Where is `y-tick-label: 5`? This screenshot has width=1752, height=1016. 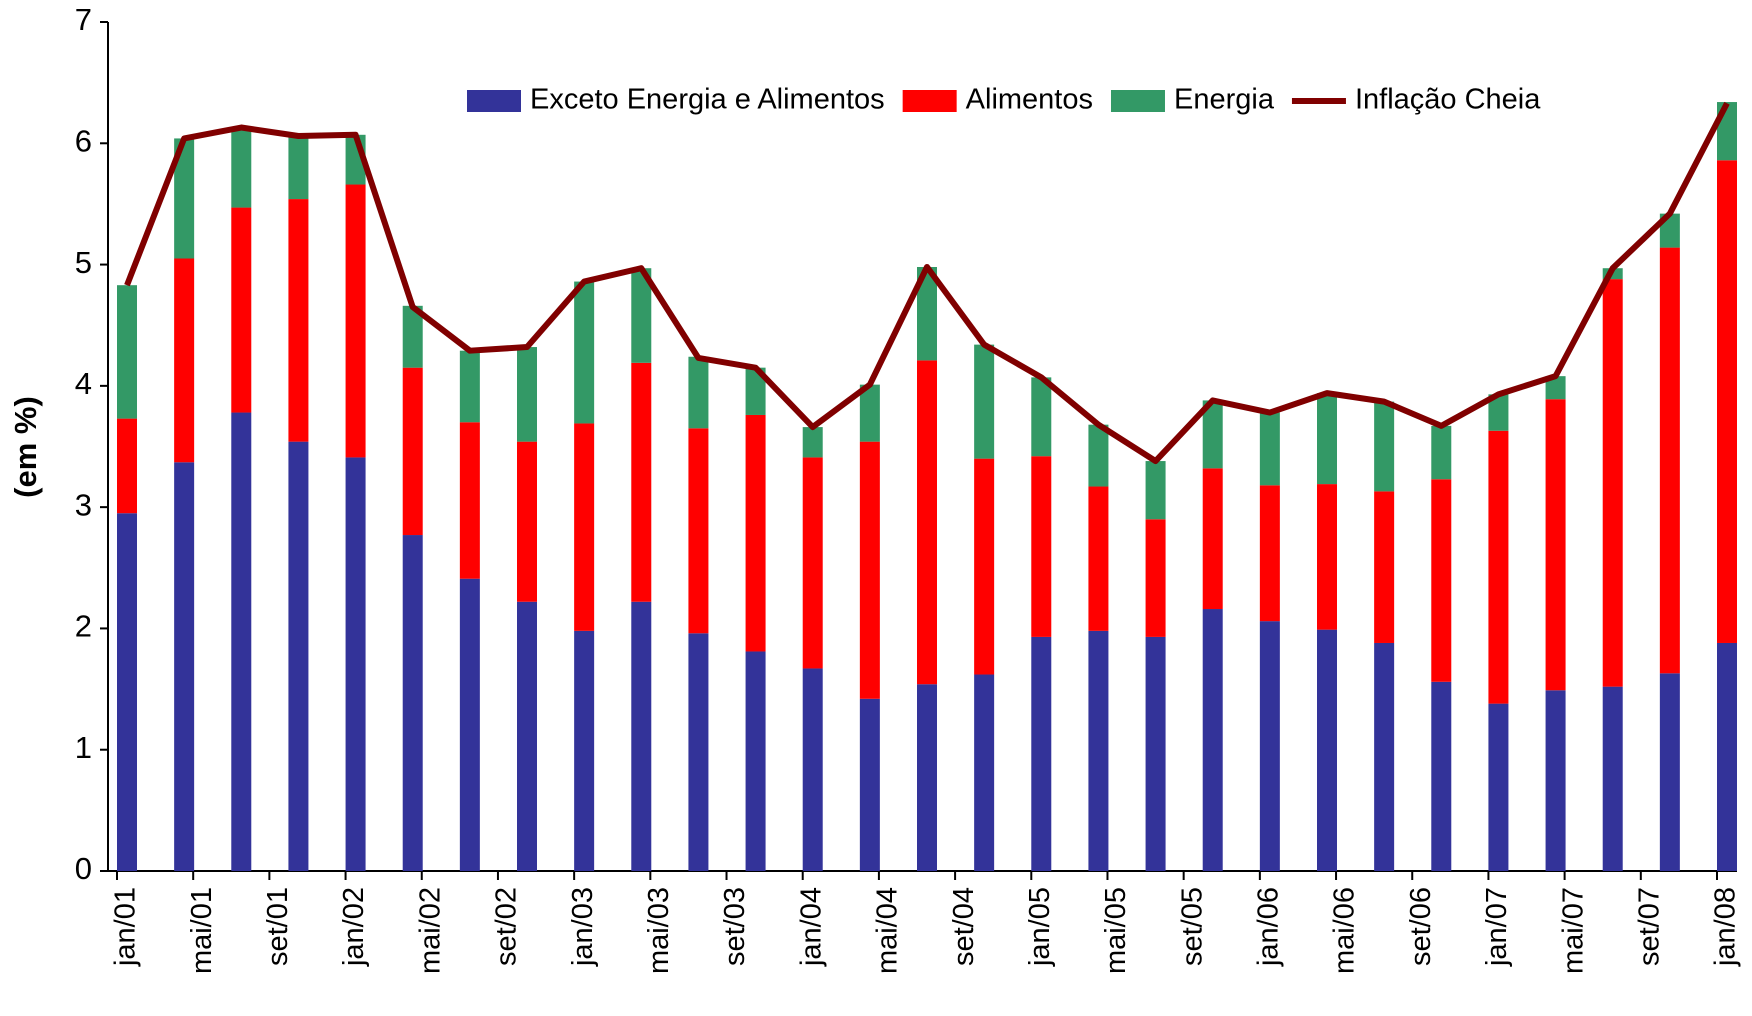
y-tick-label: 5 is located at coordinates (83, 262).